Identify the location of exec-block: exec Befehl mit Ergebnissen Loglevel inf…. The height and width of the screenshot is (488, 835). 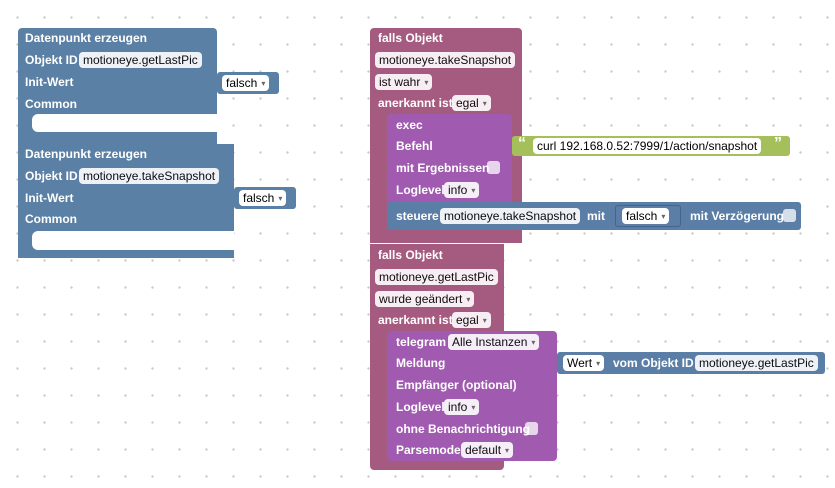
(449, 158).